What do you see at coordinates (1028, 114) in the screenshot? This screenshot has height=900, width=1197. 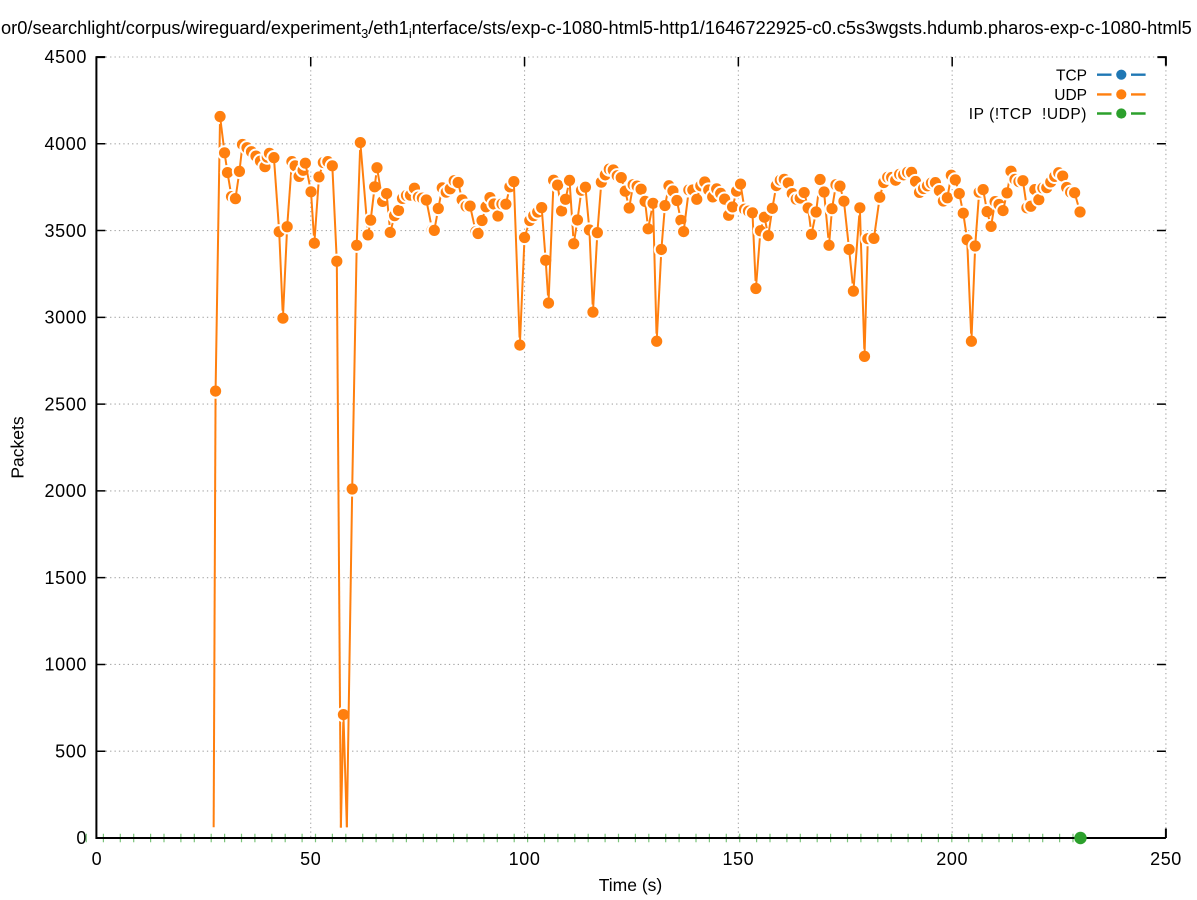 I see `svg-text: IP (!TCP !UDP)` at bounding box center [1028, 114].